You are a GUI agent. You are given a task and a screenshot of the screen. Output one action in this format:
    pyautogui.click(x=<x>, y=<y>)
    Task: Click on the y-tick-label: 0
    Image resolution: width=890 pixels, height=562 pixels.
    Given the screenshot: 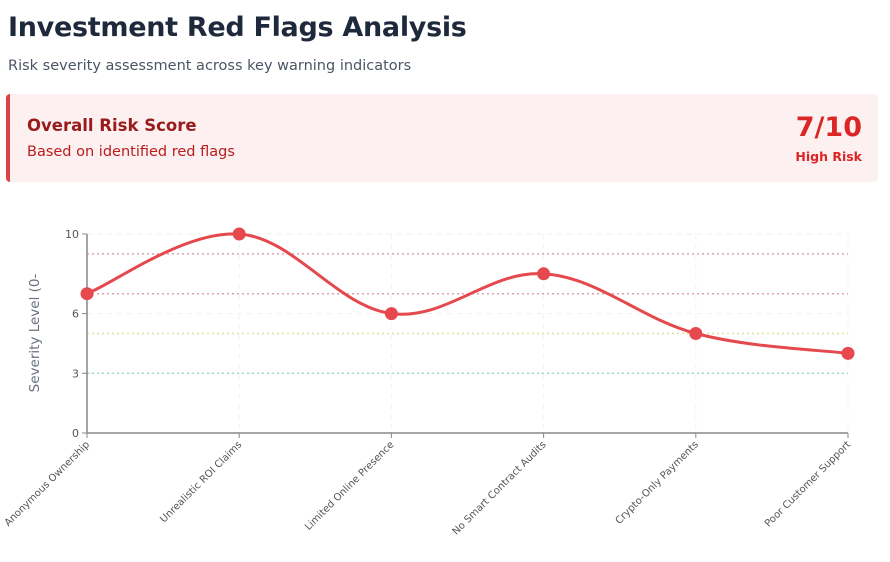 What is the action you would take?
    pyautogui.click(x=75, y=433)
    